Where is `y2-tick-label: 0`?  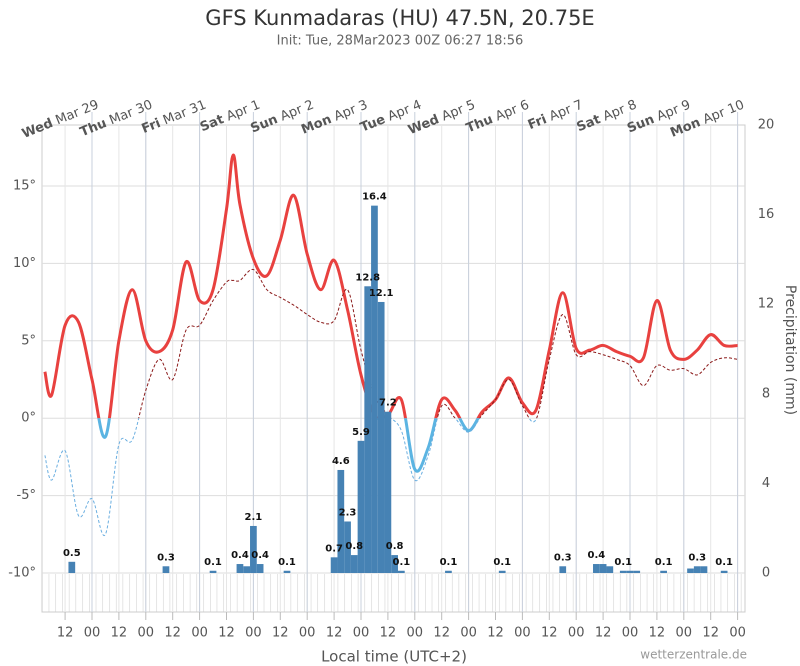 y2-tick-label: 0 is located at coordinates (766, 573).